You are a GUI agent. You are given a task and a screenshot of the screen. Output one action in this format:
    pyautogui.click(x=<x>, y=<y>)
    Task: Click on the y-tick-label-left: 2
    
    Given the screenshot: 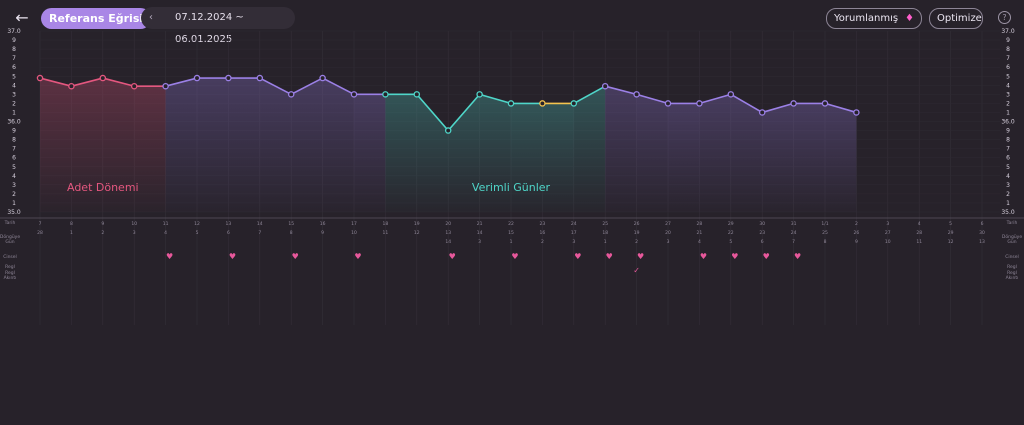 What is the action you would take?
    pyautogui.click(x=14, y=194)
    